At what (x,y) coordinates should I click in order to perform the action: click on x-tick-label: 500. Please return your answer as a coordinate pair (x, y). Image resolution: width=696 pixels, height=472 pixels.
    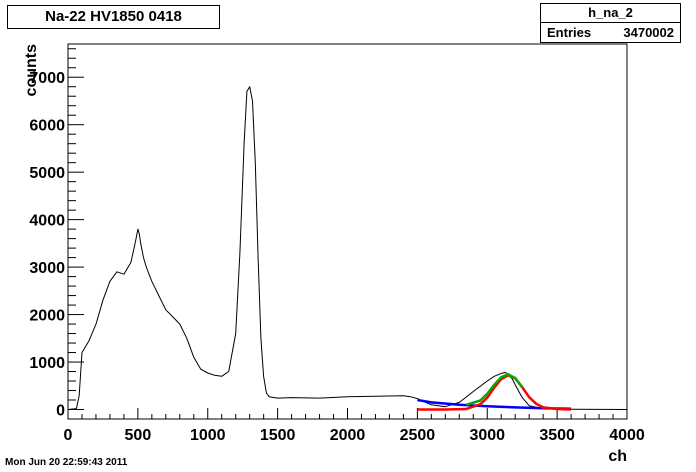
    Looking at the image, I should click on (138, 435).